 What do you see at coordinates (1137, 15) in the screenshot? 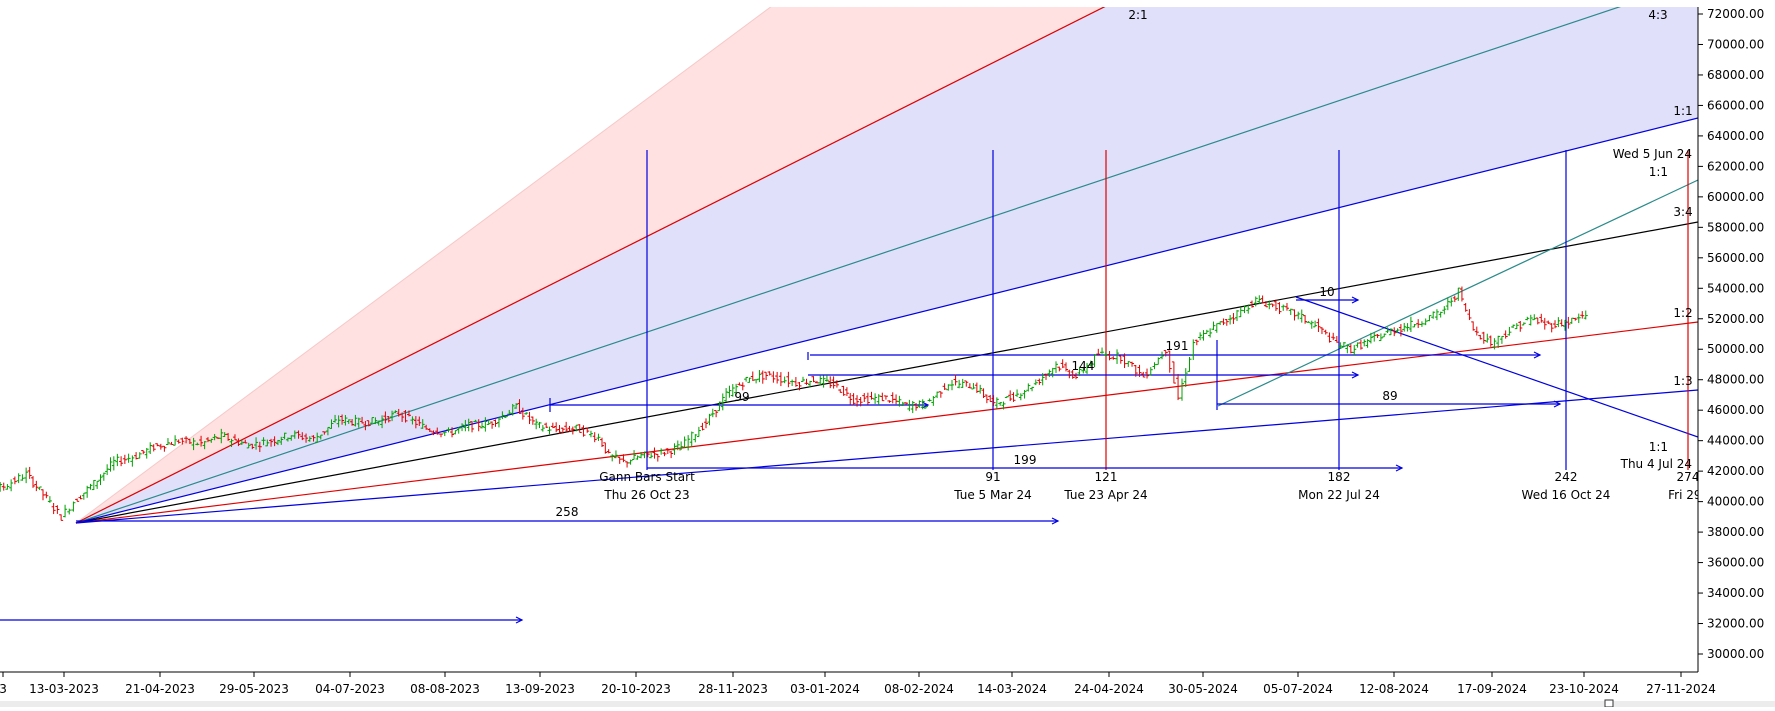
I see `fan-label: 2:1` at bounding box center [1137, 15].